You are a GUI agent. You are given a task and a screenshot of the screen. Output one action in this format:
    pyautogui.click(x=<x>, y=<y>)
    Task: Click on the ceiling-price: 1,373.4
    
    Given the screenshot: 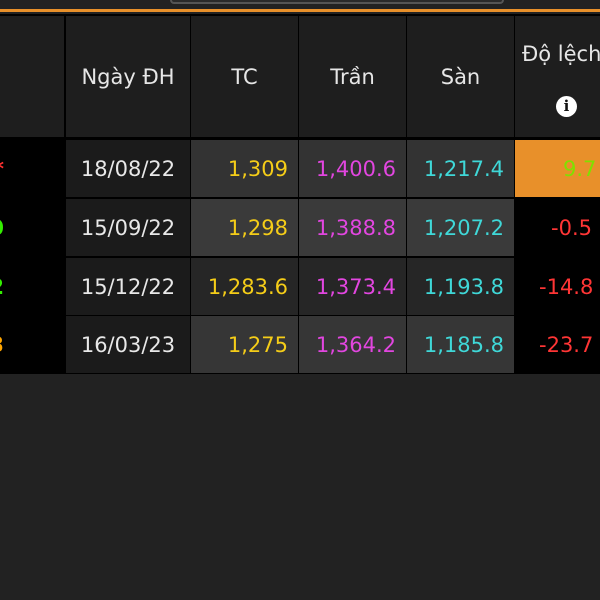 What is the action you would take?
    pyautogui.click(x=352, y=286)
    